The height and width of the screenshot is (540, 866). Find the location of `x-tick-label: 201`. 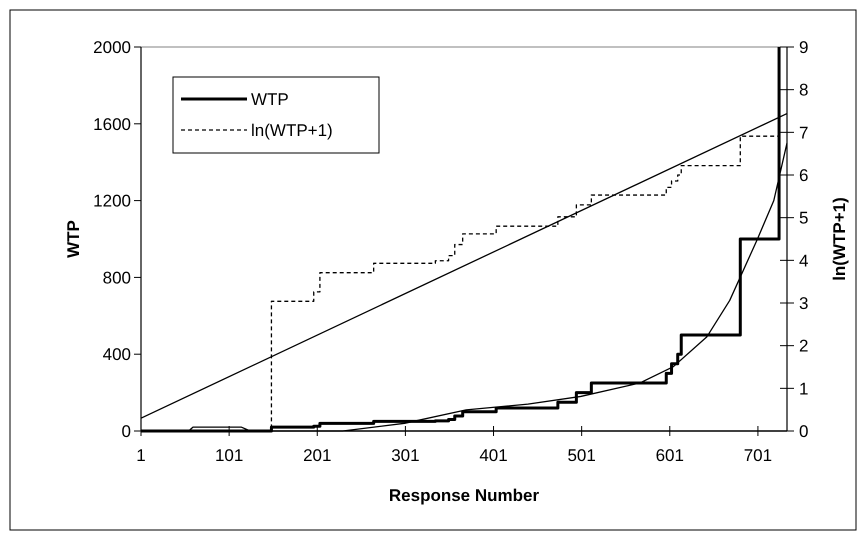

x-tick-label: 201 is located at coordinates (317, 455).